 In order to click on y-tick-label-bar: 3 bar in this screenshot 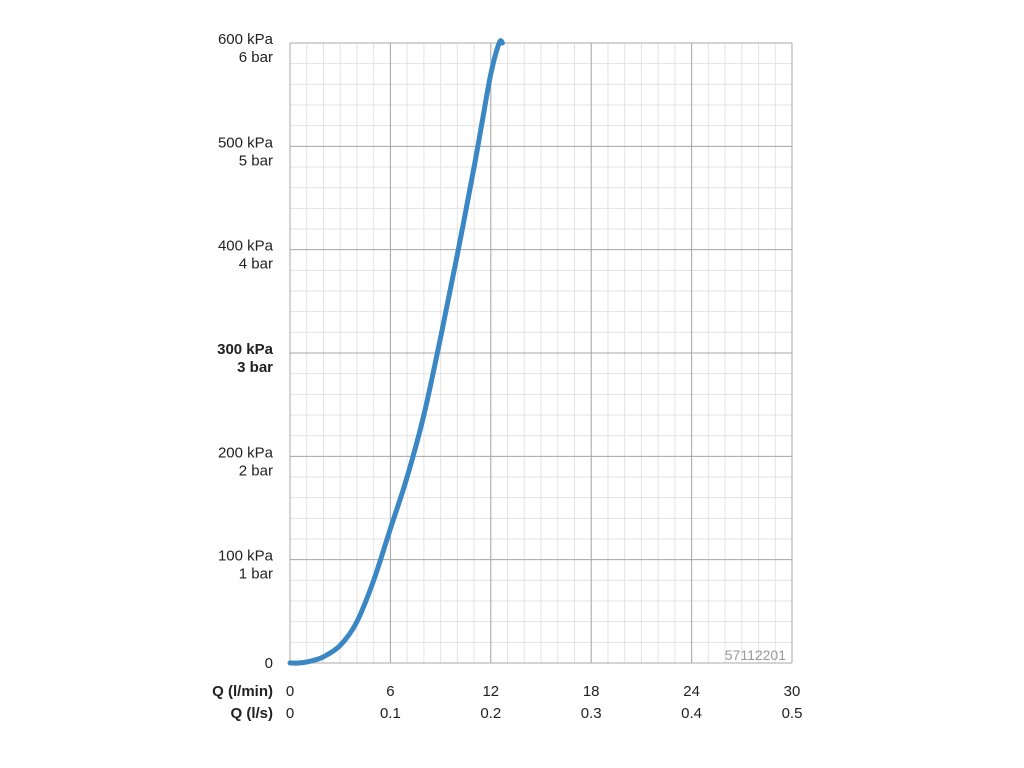, I will do `click(255, 367)`.